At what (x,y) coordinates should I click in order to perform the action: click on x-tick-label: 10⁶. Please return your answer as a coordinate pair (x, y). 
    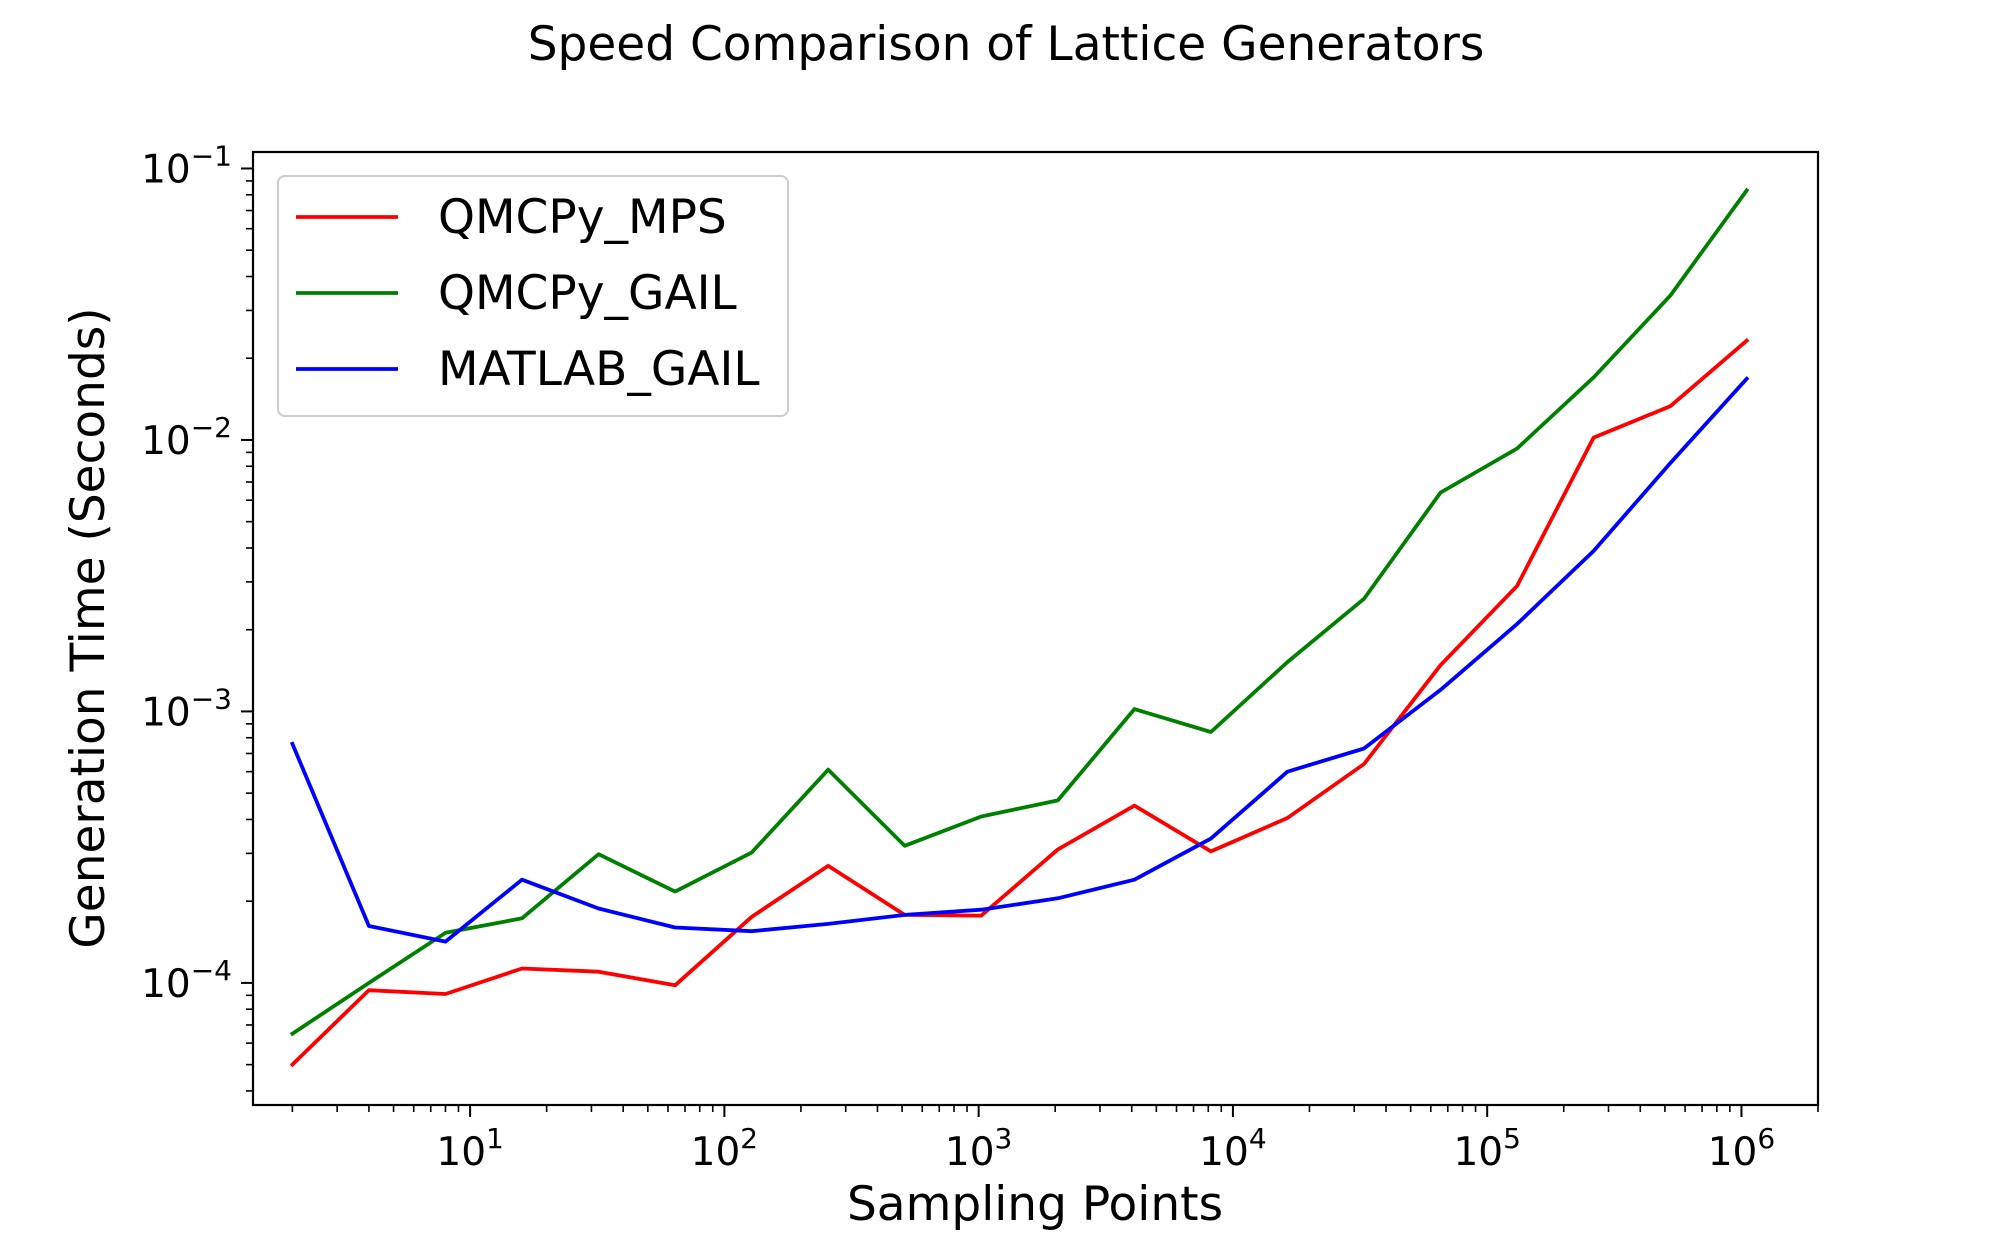
    Looking at the image, I should click on (1741, 1148).